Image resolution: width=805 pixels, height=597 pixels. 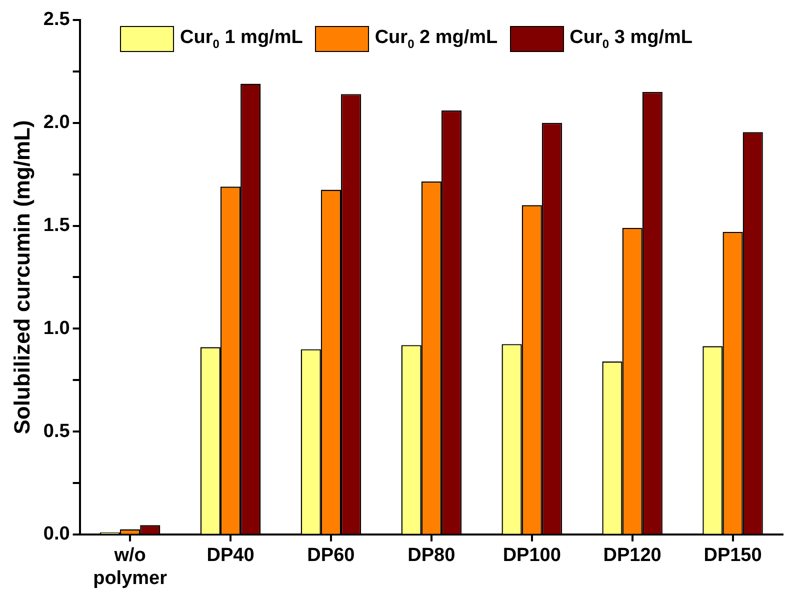 I want to click on y-tick-label: 2.0, so click(x=56, y=123).